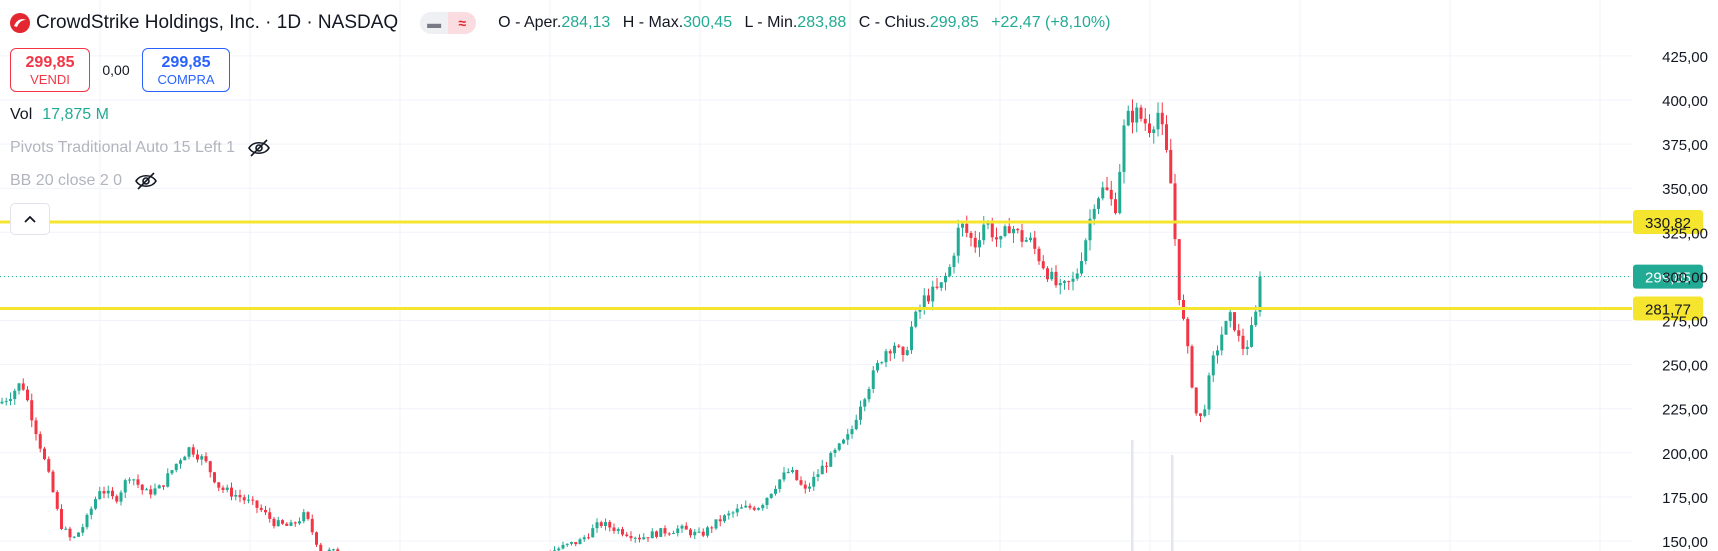  I want to click on bar-mode-icon: ▬, so click(434, 23).